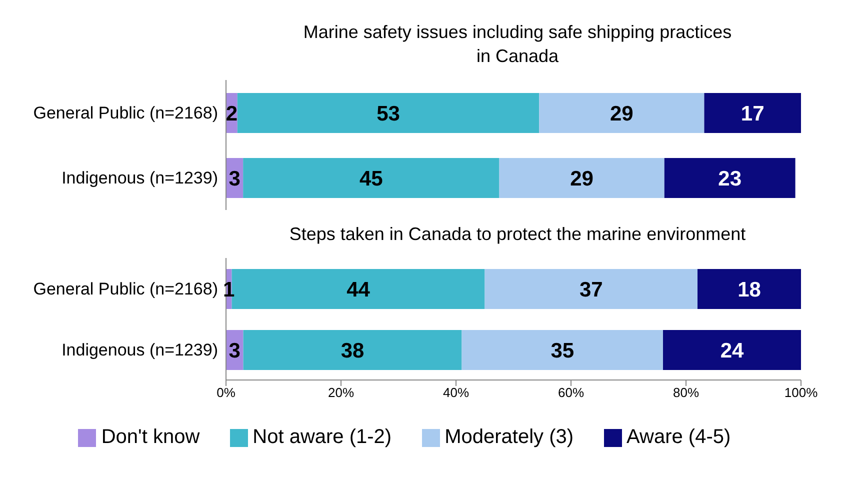  I want to click on chart-title: Marine safety issues including safe shipping practices in Canada, so click(517, 44).